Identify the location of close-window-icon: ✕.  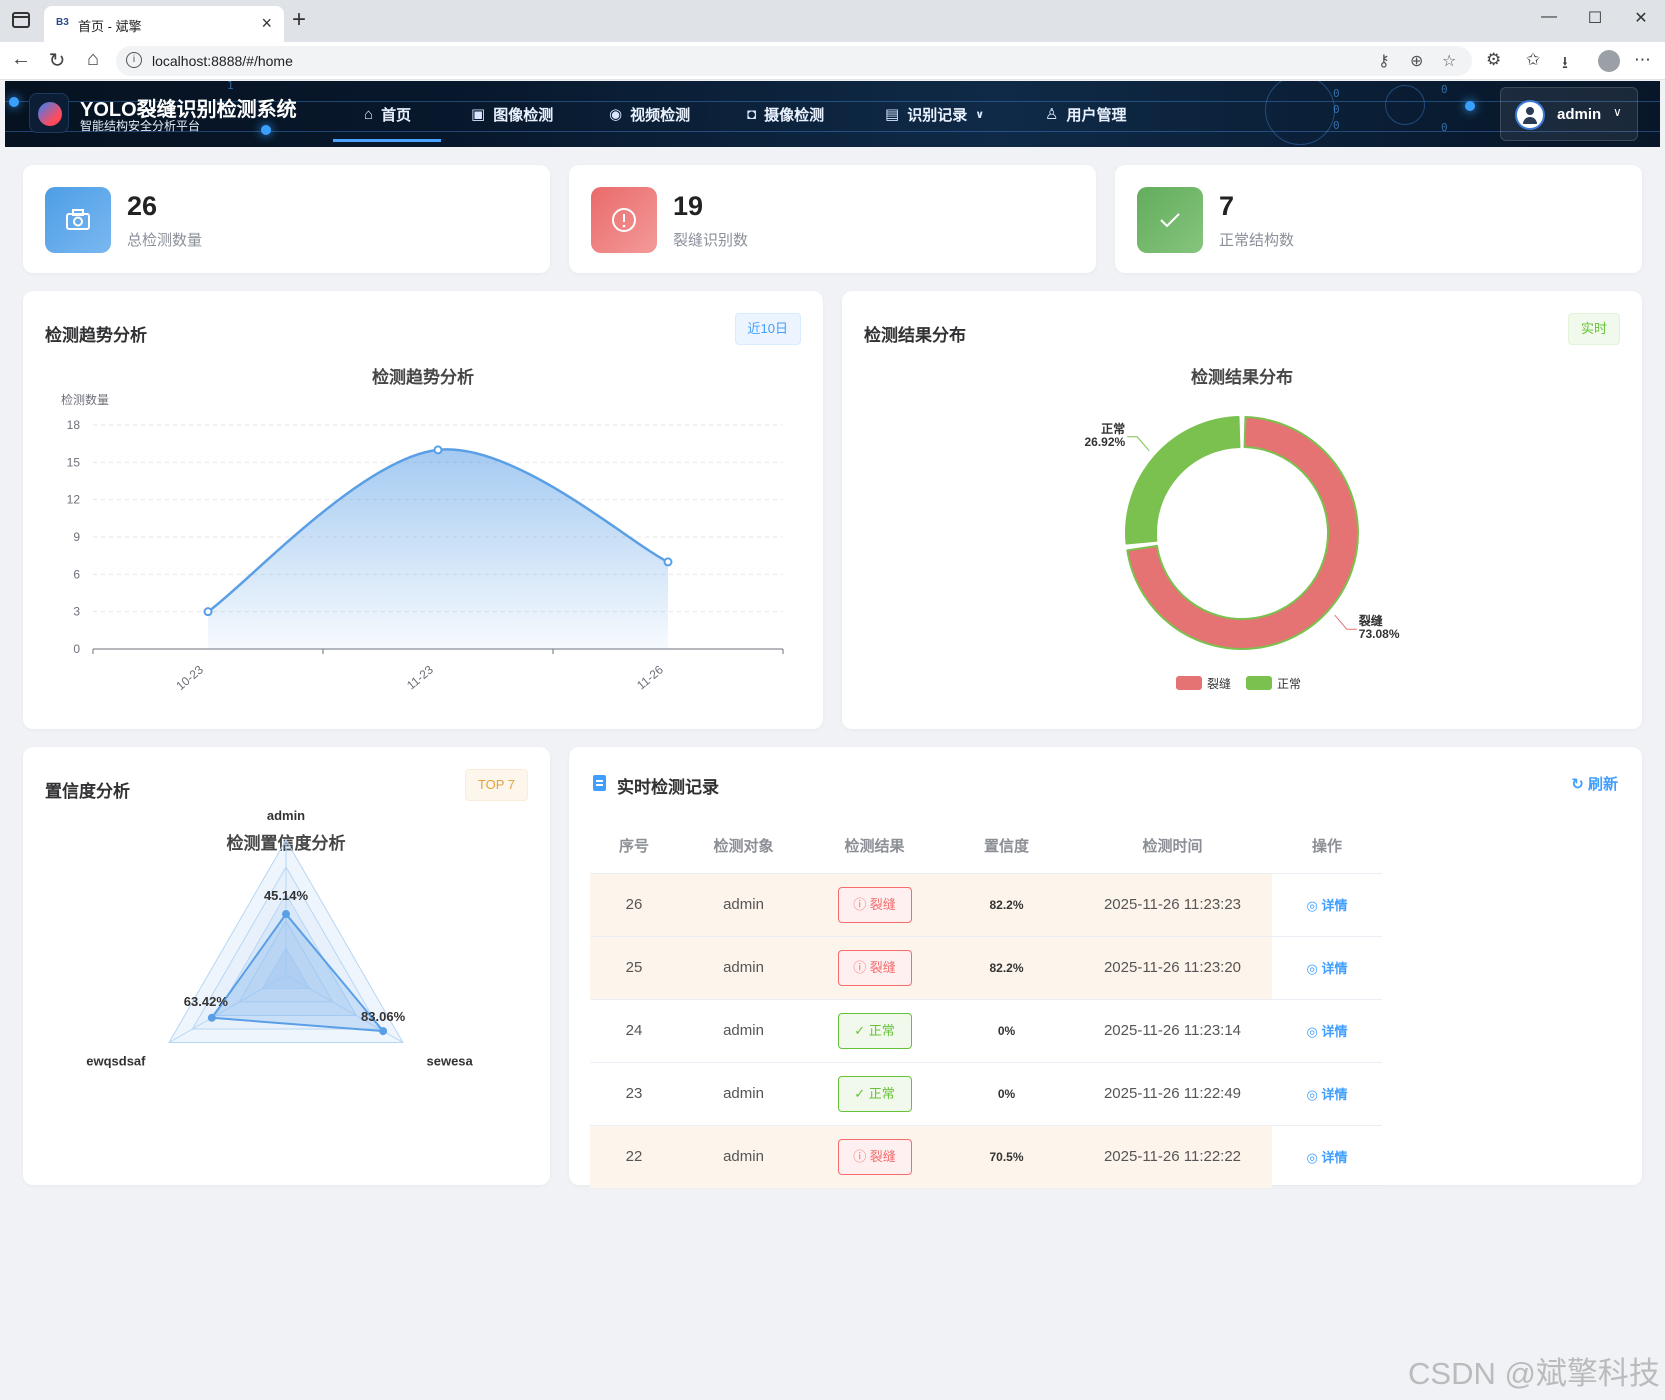
(1641, 18).